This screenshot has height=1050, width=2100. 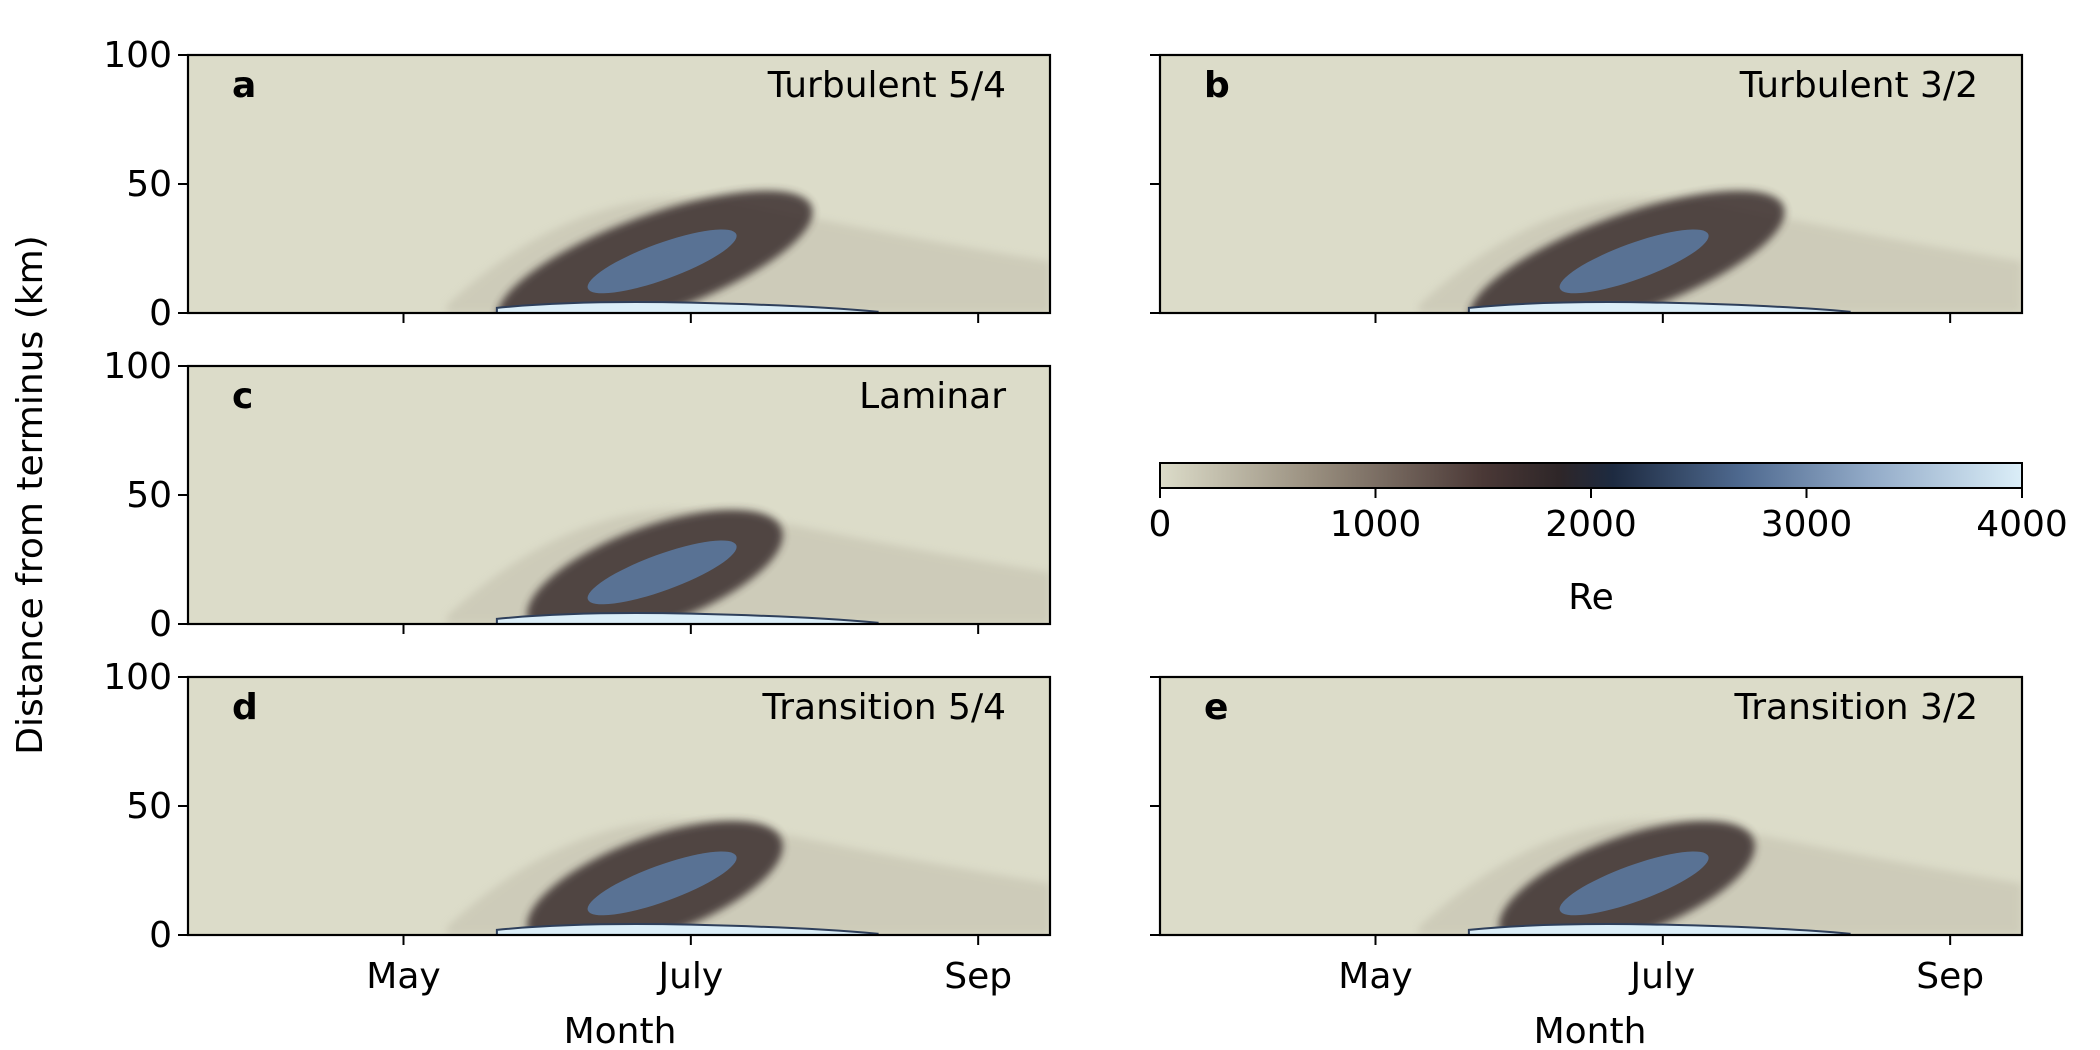 What do you see at coordinates (1590, 1030) in the screenshot?
I see `x-axis-label-right: Month` at bounding box center [1590, 1030].